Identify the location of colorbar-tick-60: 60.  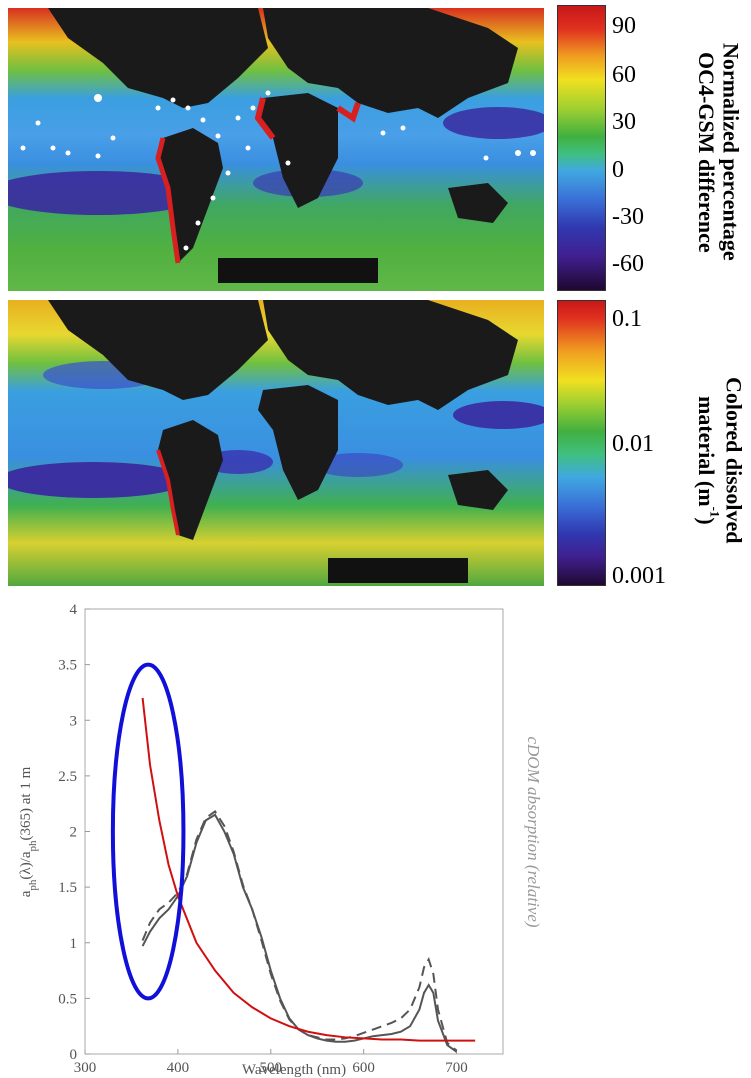
(624, 75).